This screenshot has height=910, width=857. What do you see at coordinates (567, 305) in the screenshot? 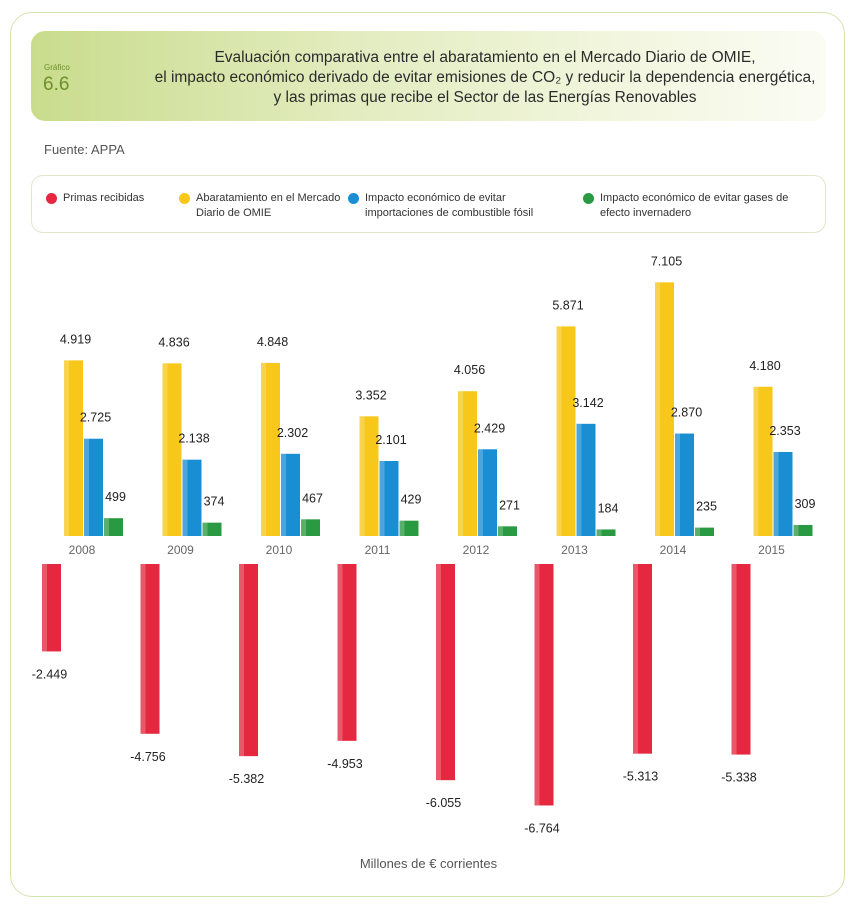
I see `value-label-abaratamiento-2013: 5.871` at bounding box center [567, 305].